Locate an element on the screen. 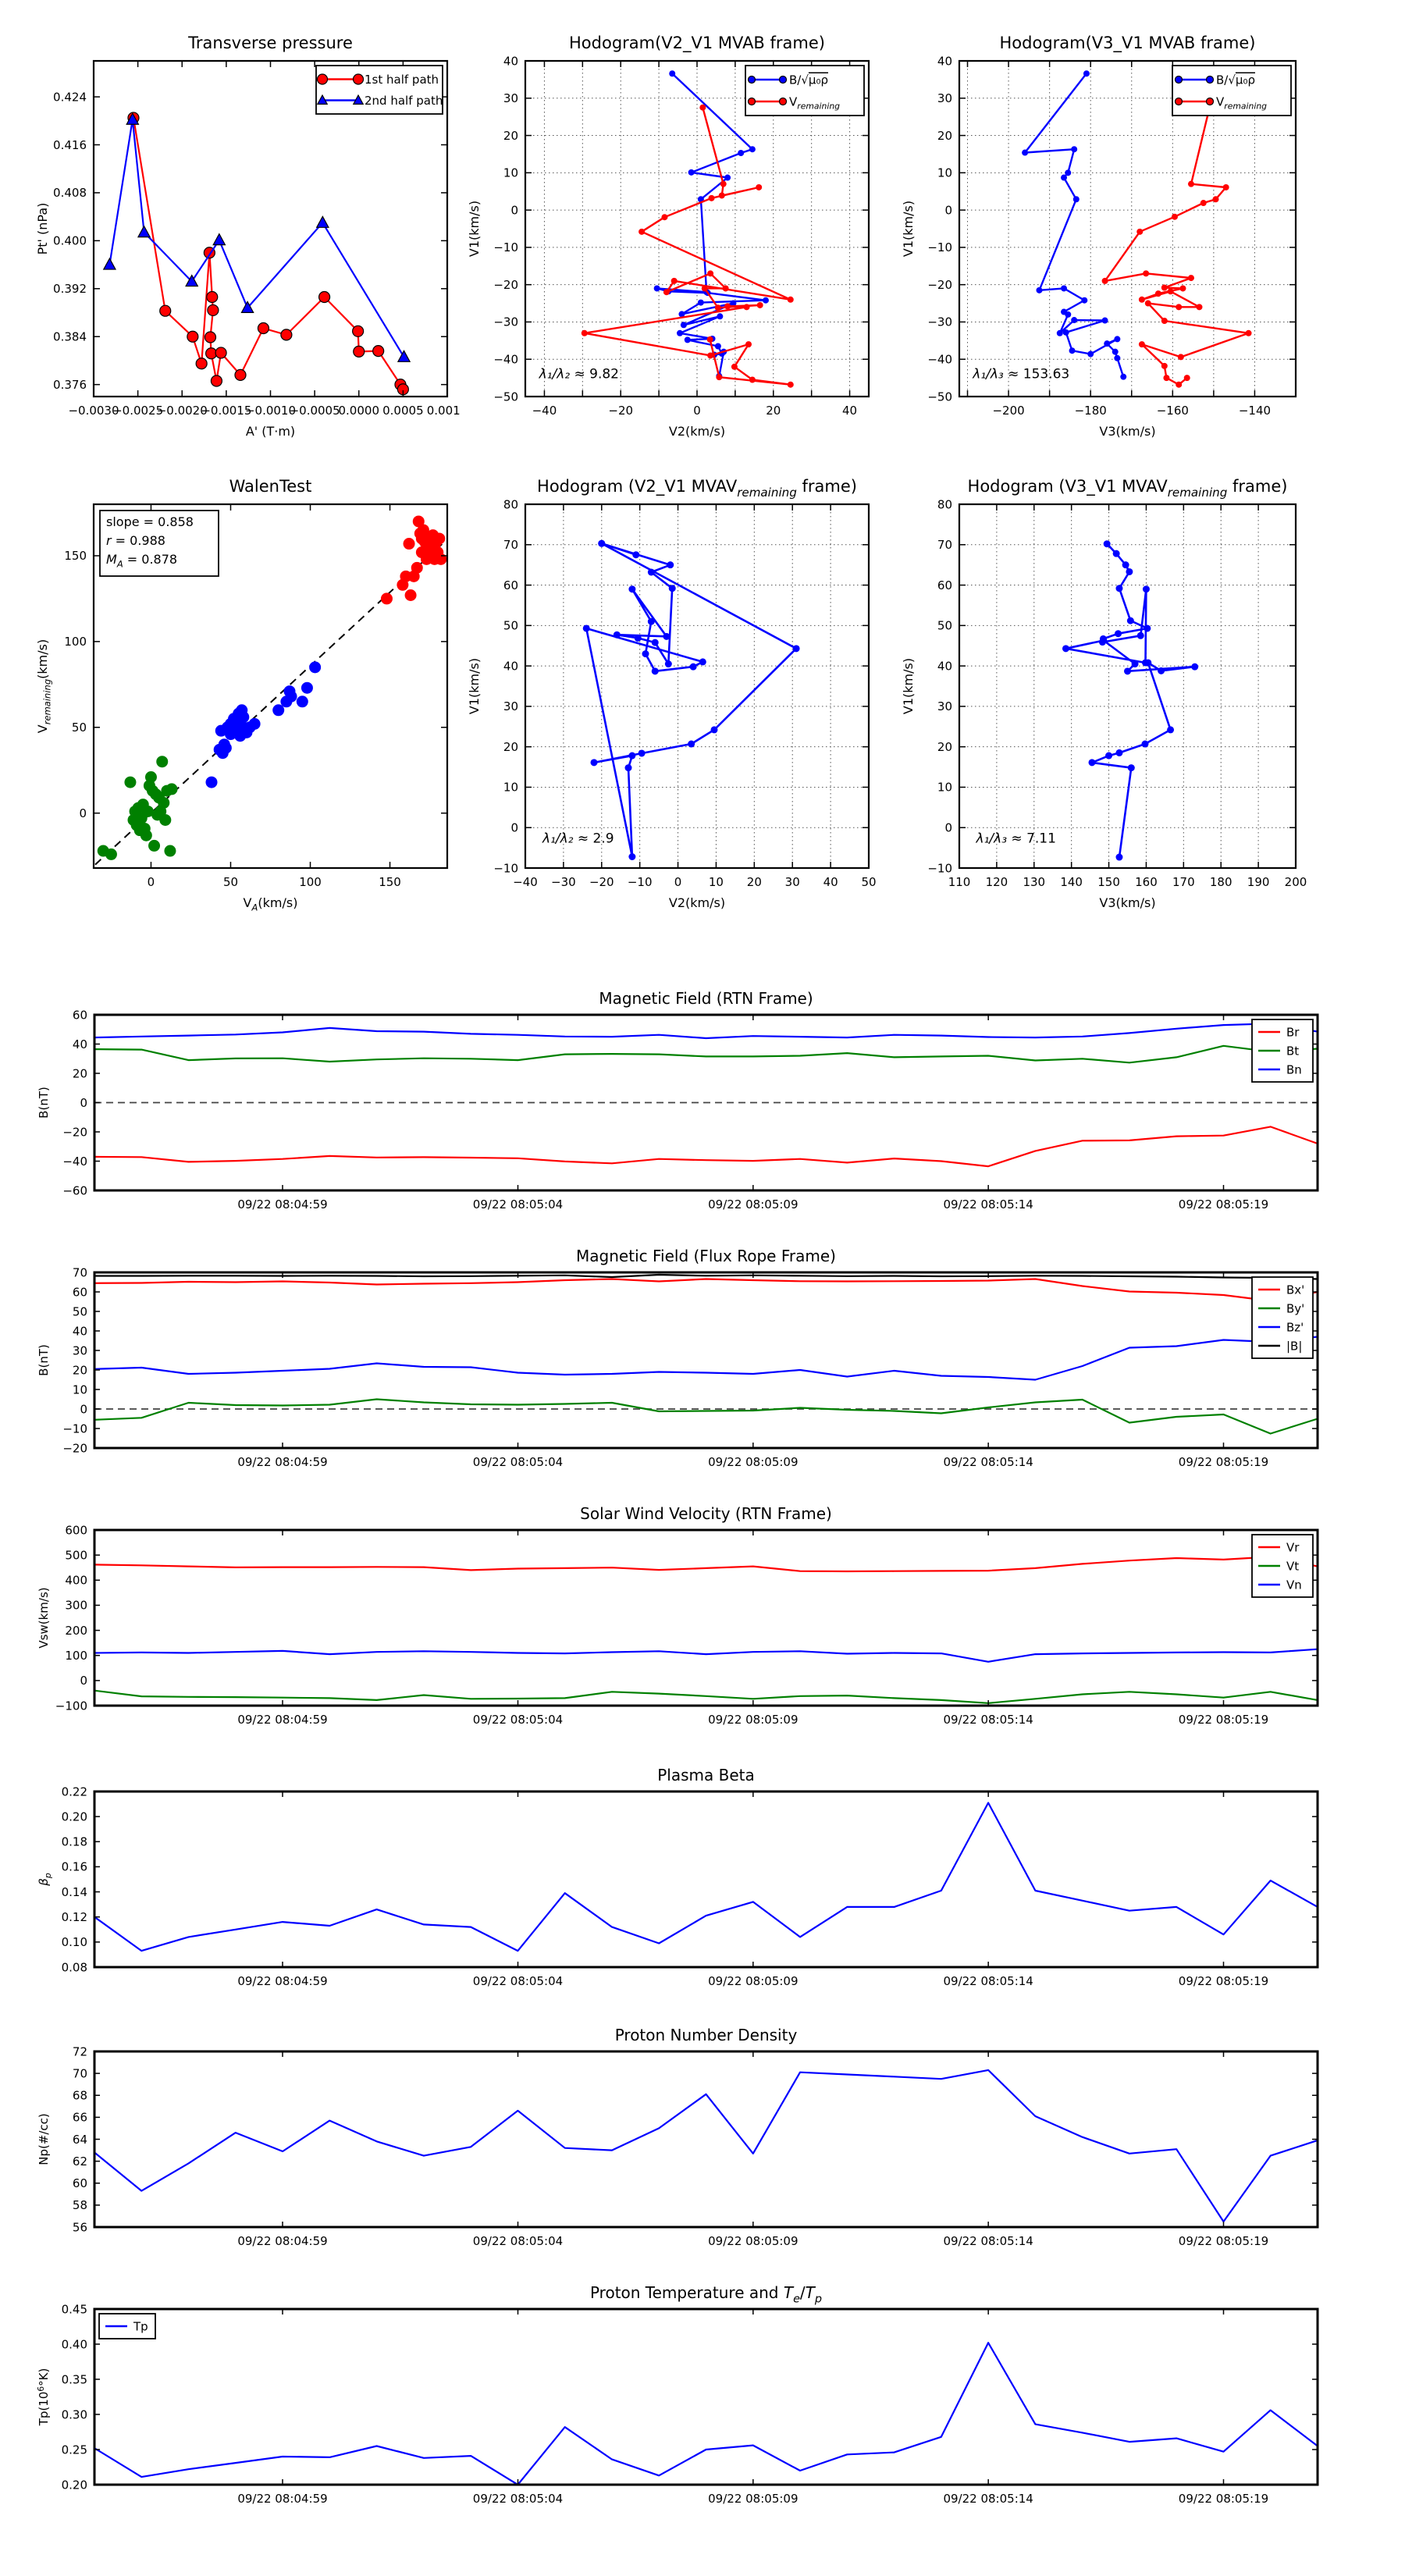  svg-text: 0.40 is located at coordinates (74, 2344).